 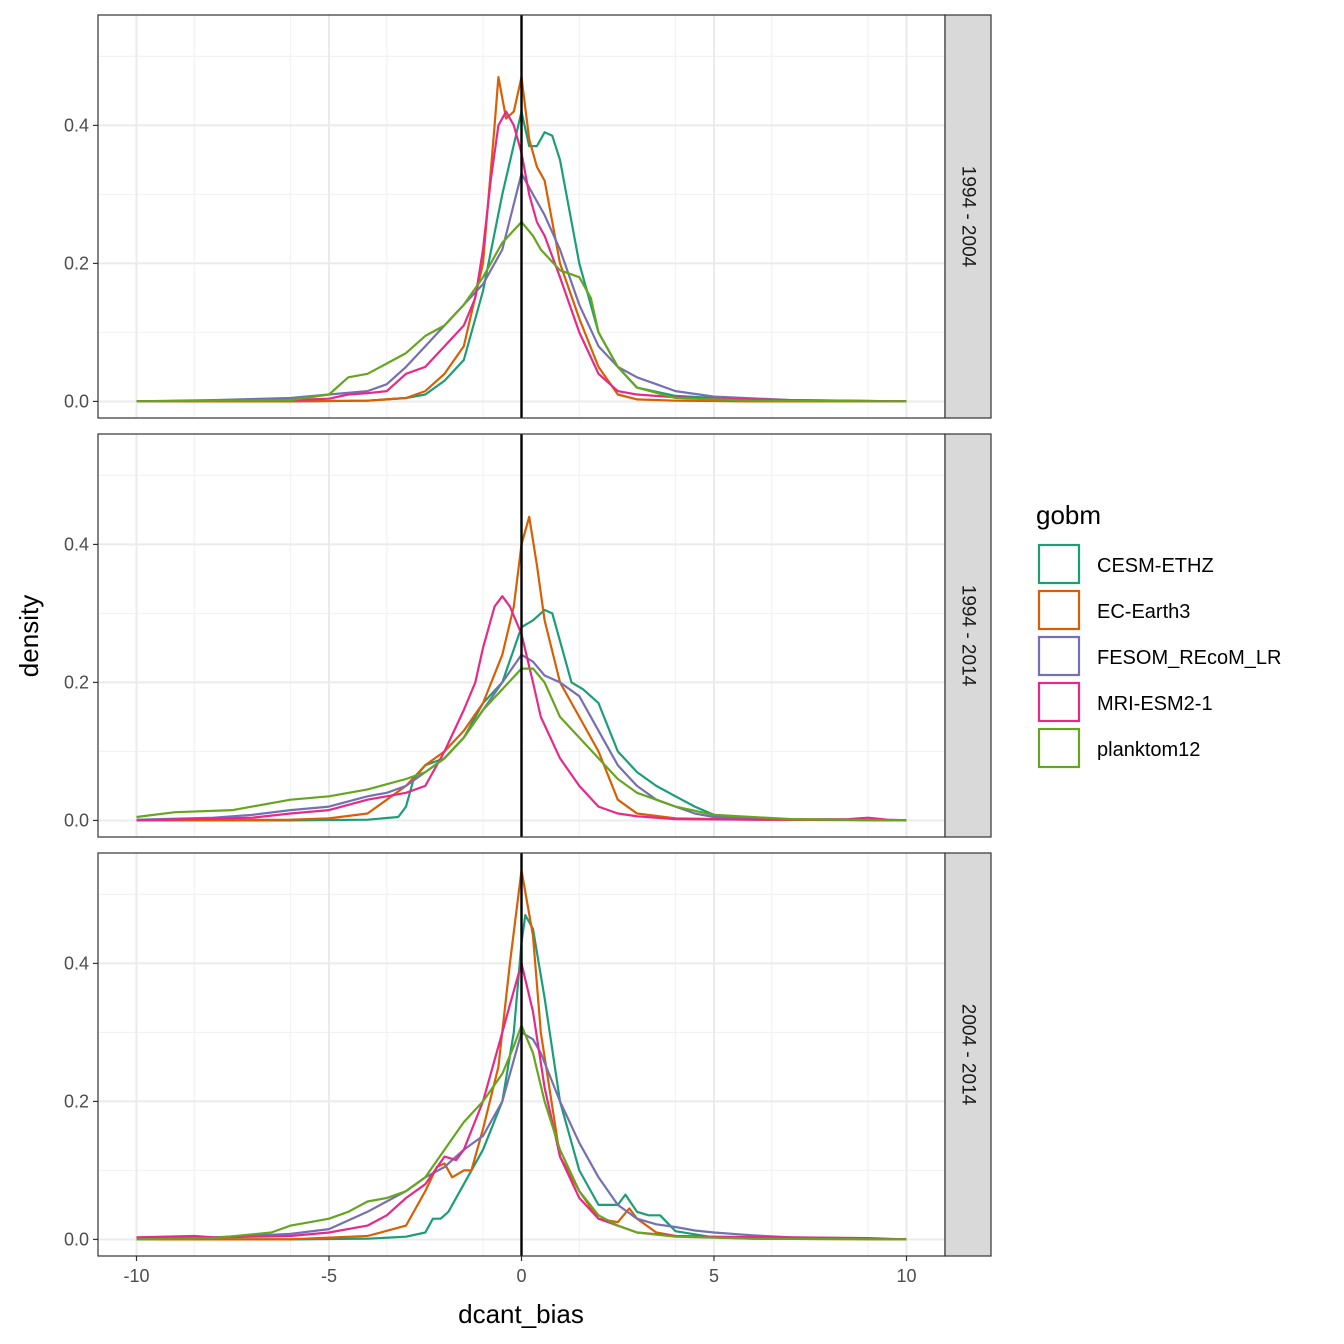 What do you see at coordinates (136, 1276) in the screenshot?
I see `x-tick-label: -10` at bounding box center [136, 1276].